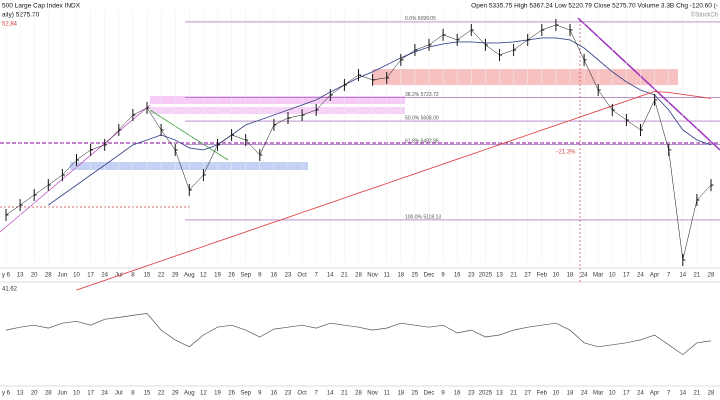 The image size is (720, 400). What do you see at coordinates (10, 25) in the screenshot?
I see `price-note: 52.84` at bounding box center [10, 25].